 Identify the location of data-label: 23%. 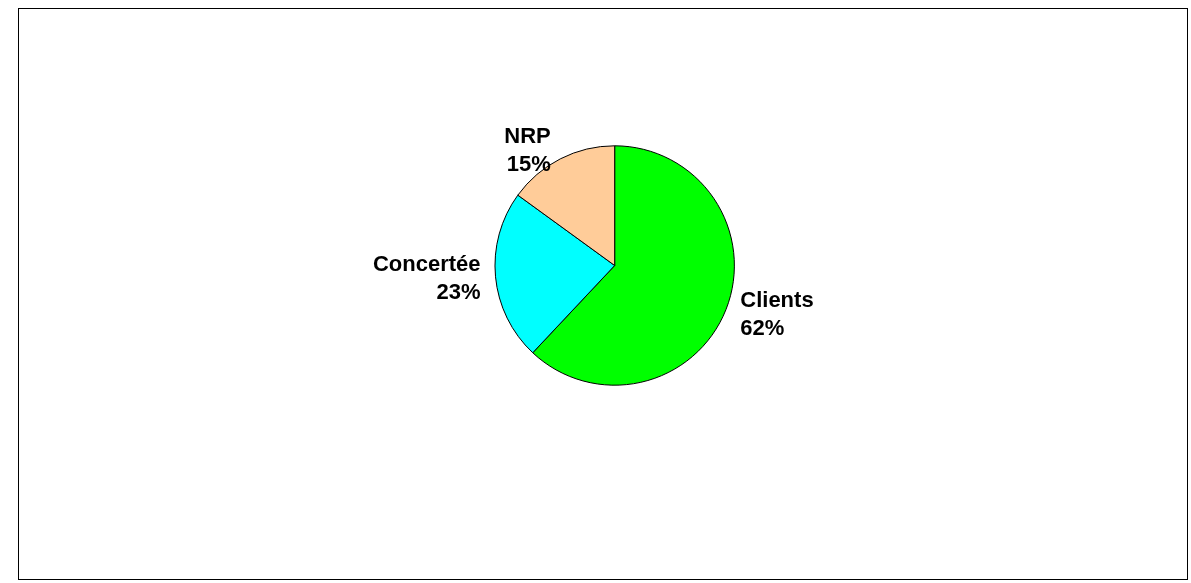
(458, 292).